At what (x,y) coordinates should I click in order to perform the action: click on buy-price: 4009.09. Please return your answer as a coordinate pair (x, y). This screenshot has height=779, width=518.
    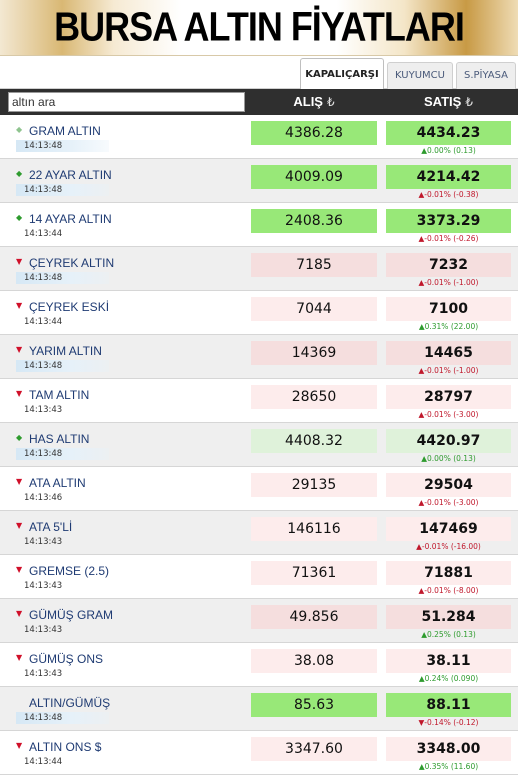
    Looking at the image, I should click on (314, 177).